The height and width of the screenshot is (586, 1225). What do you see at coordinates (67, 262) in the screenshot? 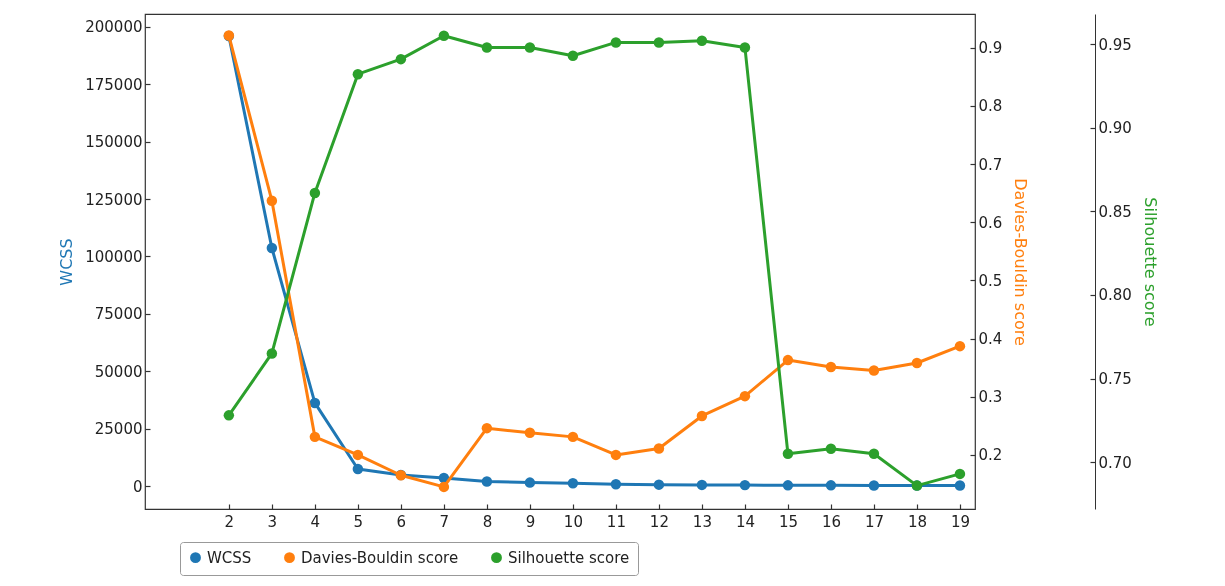
I see `y-axis-title: WCSS` at bounding box center [67, 262].